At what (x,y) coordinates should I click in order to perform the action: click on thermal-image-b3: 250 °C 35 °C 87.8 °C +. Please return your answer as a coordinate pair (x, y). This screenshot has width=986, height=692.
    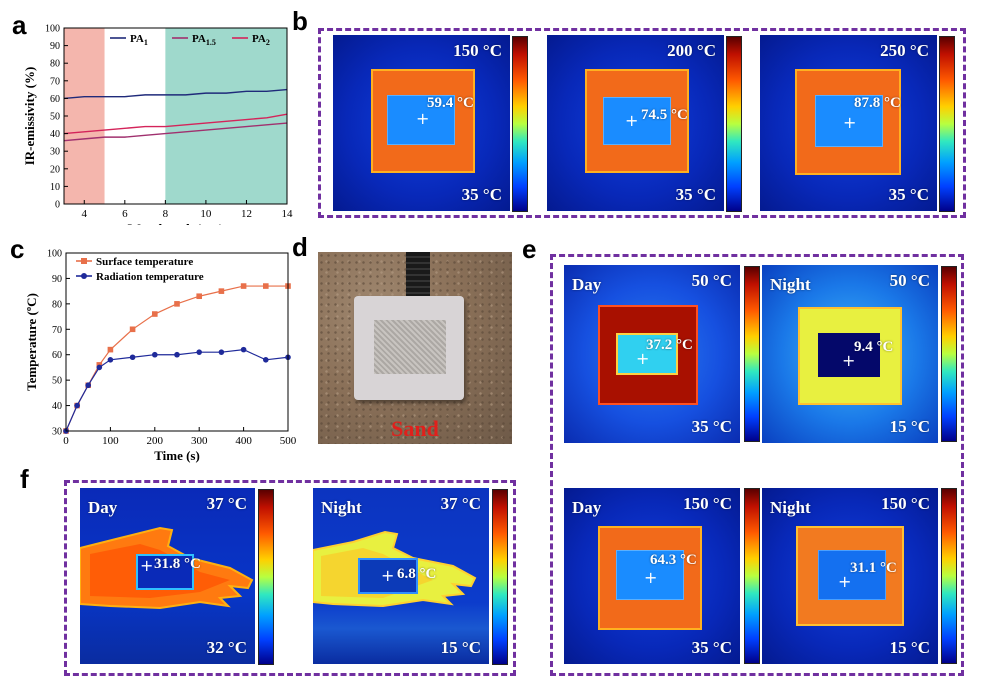
    Looking at the image, I should click on (848, 123).